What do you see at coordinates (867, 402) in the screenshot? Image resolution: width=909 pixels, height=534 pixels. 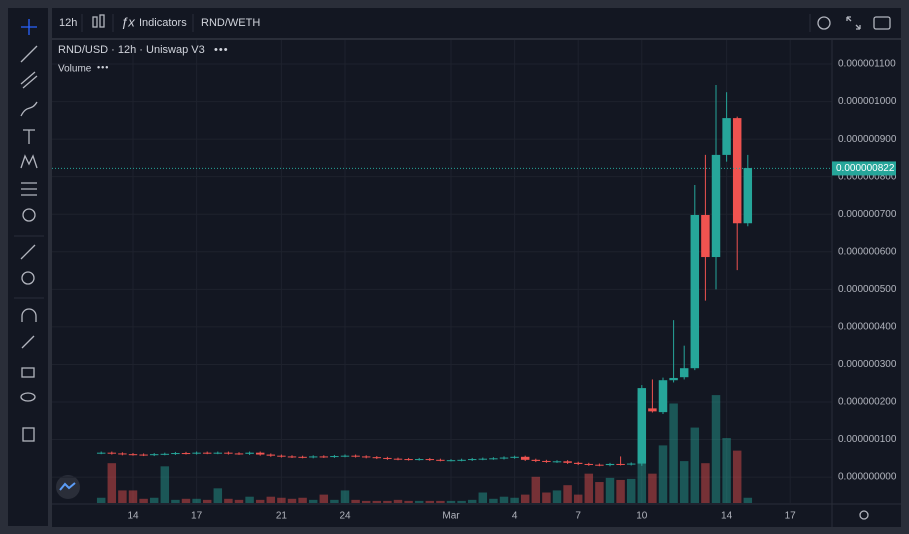 I see `y-tick-label: 0.000000200` at bounding box center [867, 402].